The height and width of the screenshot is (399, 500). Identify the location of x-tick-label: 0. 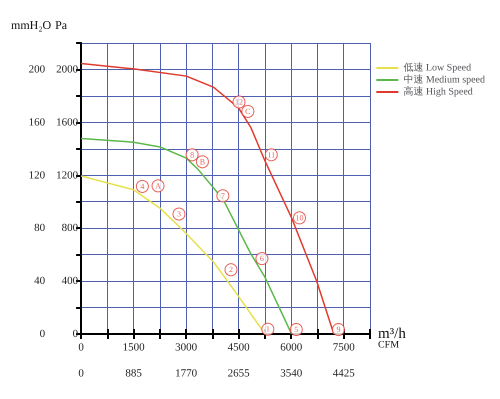
(81, 348).